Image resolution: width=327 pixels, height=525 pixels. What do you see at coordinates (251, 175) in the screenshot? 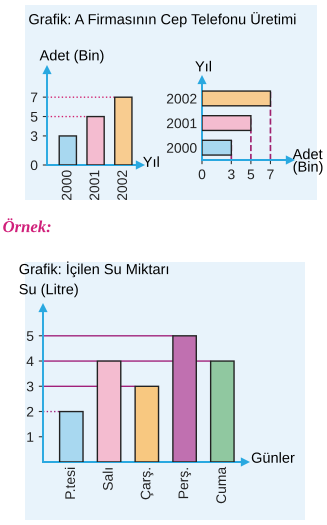
I see `x-tick-label: 5` at bounding box center [251, 175].